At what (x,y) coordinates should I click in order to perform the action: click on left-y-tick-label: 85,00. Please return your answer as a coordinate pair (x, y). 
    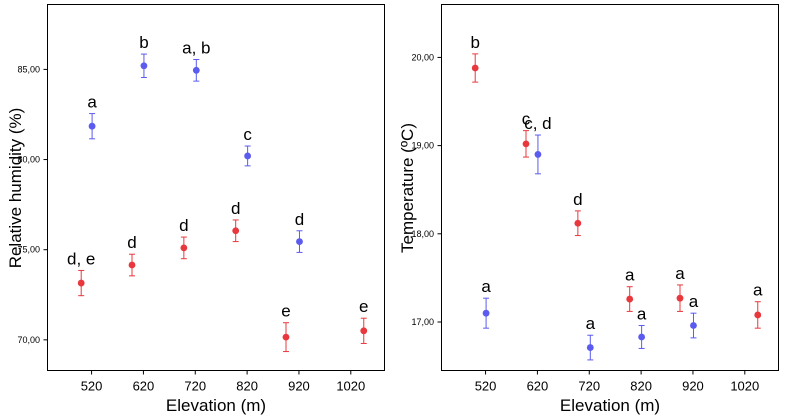
    Looking at the image, I should click on (28, 69).